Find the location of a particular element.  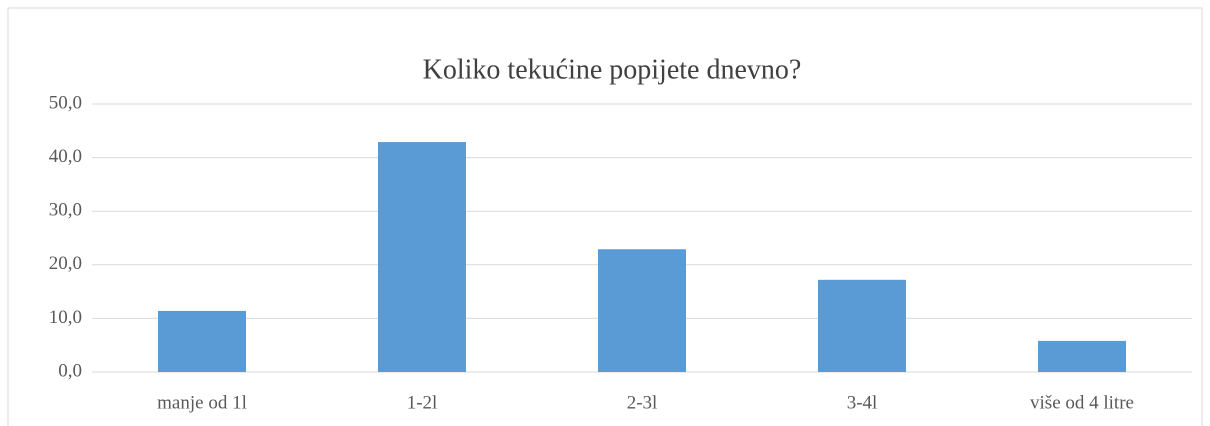

y-tick-label: 50,0 is located at coordinates (65, 102).